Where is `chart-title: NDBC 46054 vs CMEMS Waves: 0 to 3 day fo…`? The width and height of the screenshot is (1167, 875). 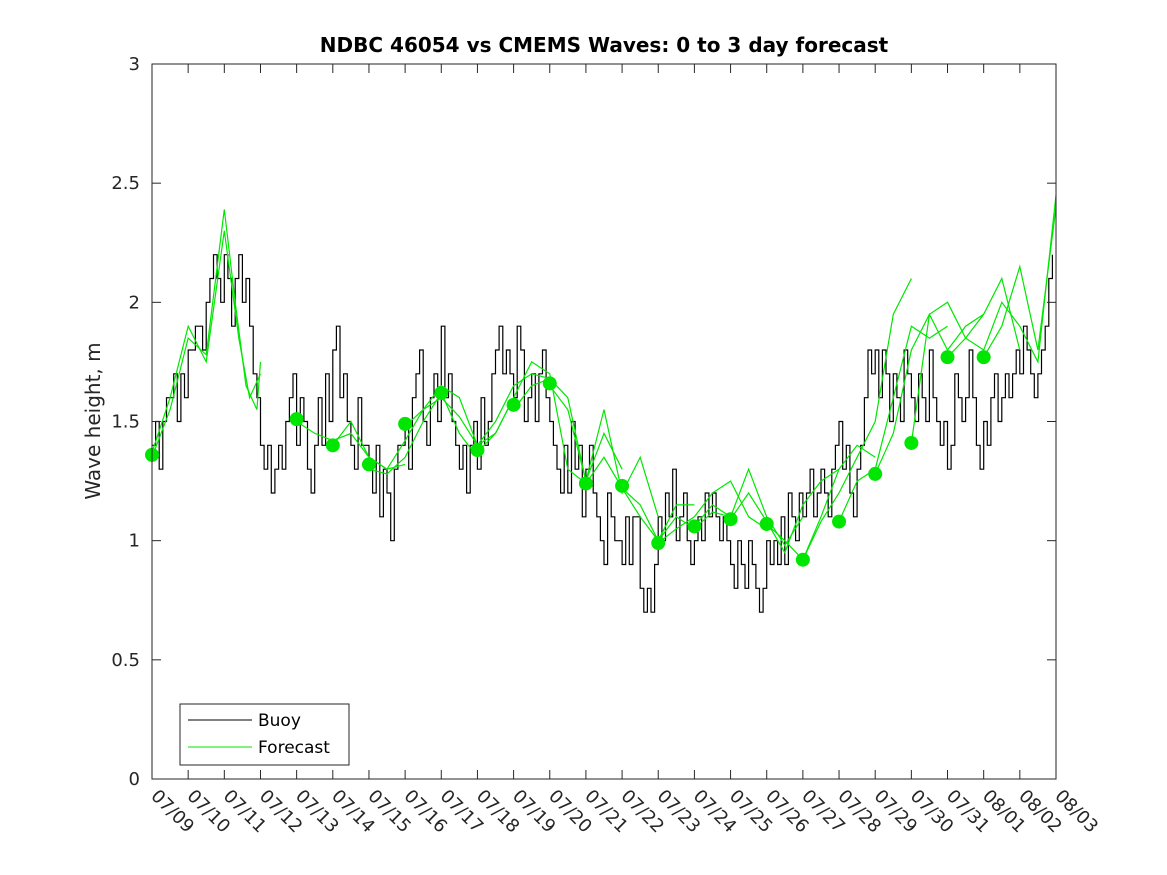 chart-title: NDBC 46054 vs CMEMS Waves: 0 to 3 day fo… is located at coordinates (604, 45).